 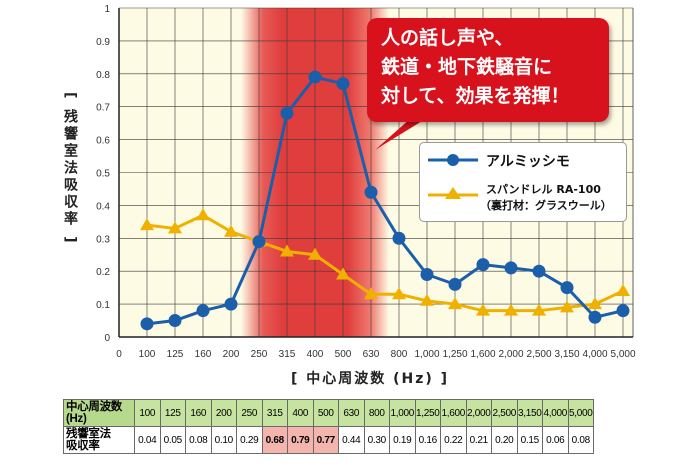 I want to click on absorption-cell: 0.77, so click(x=325, y=440).